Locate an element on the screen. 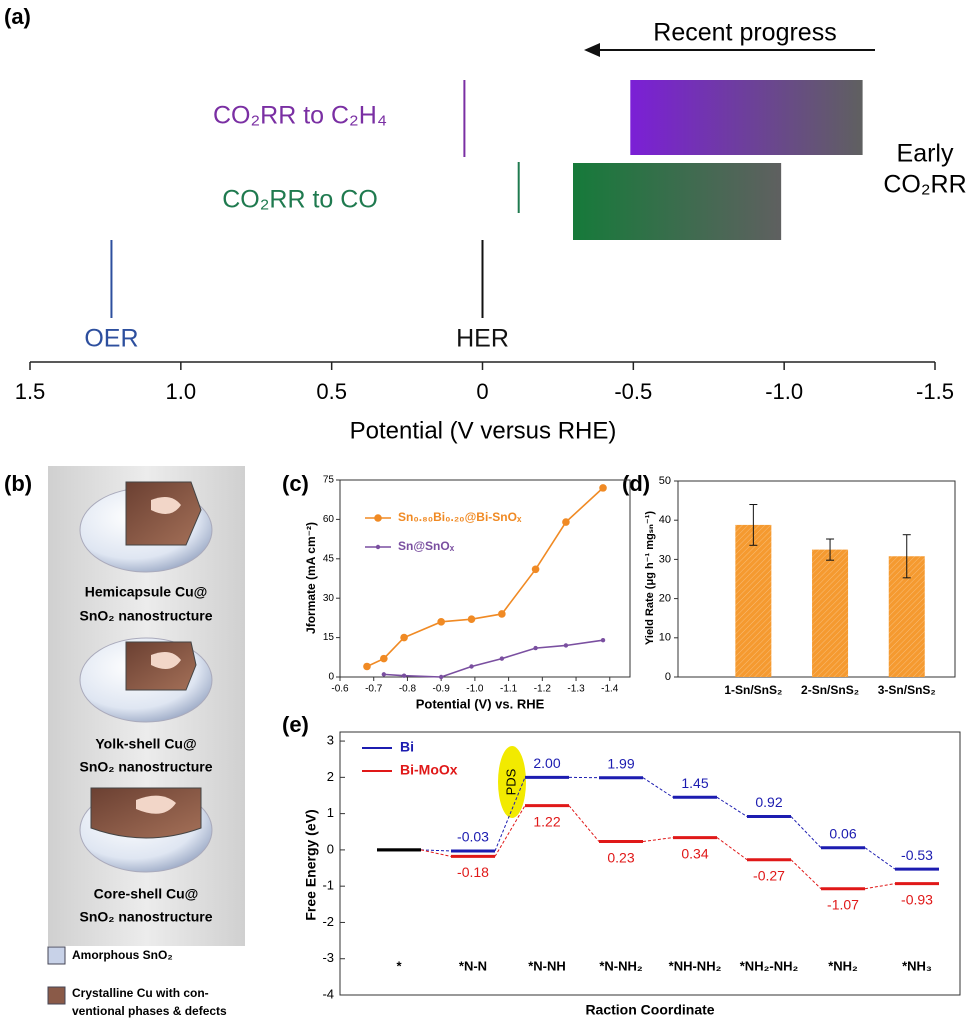  side-label: Early is located at coordinates (925, 154).